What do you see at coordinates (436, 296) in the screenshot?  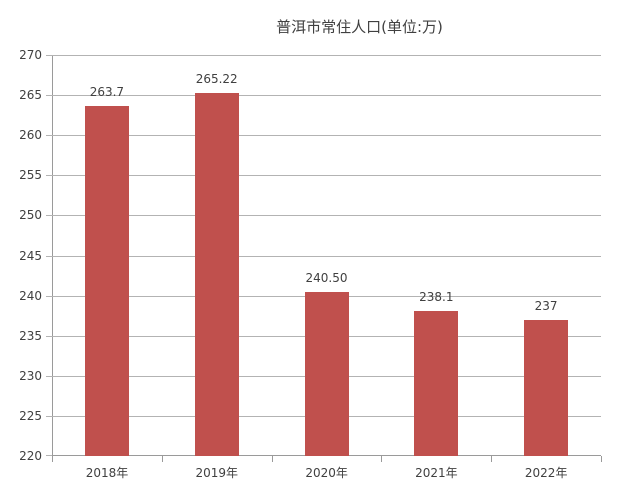 I see `data-label: 238.1` at bounding box center [436, 296].